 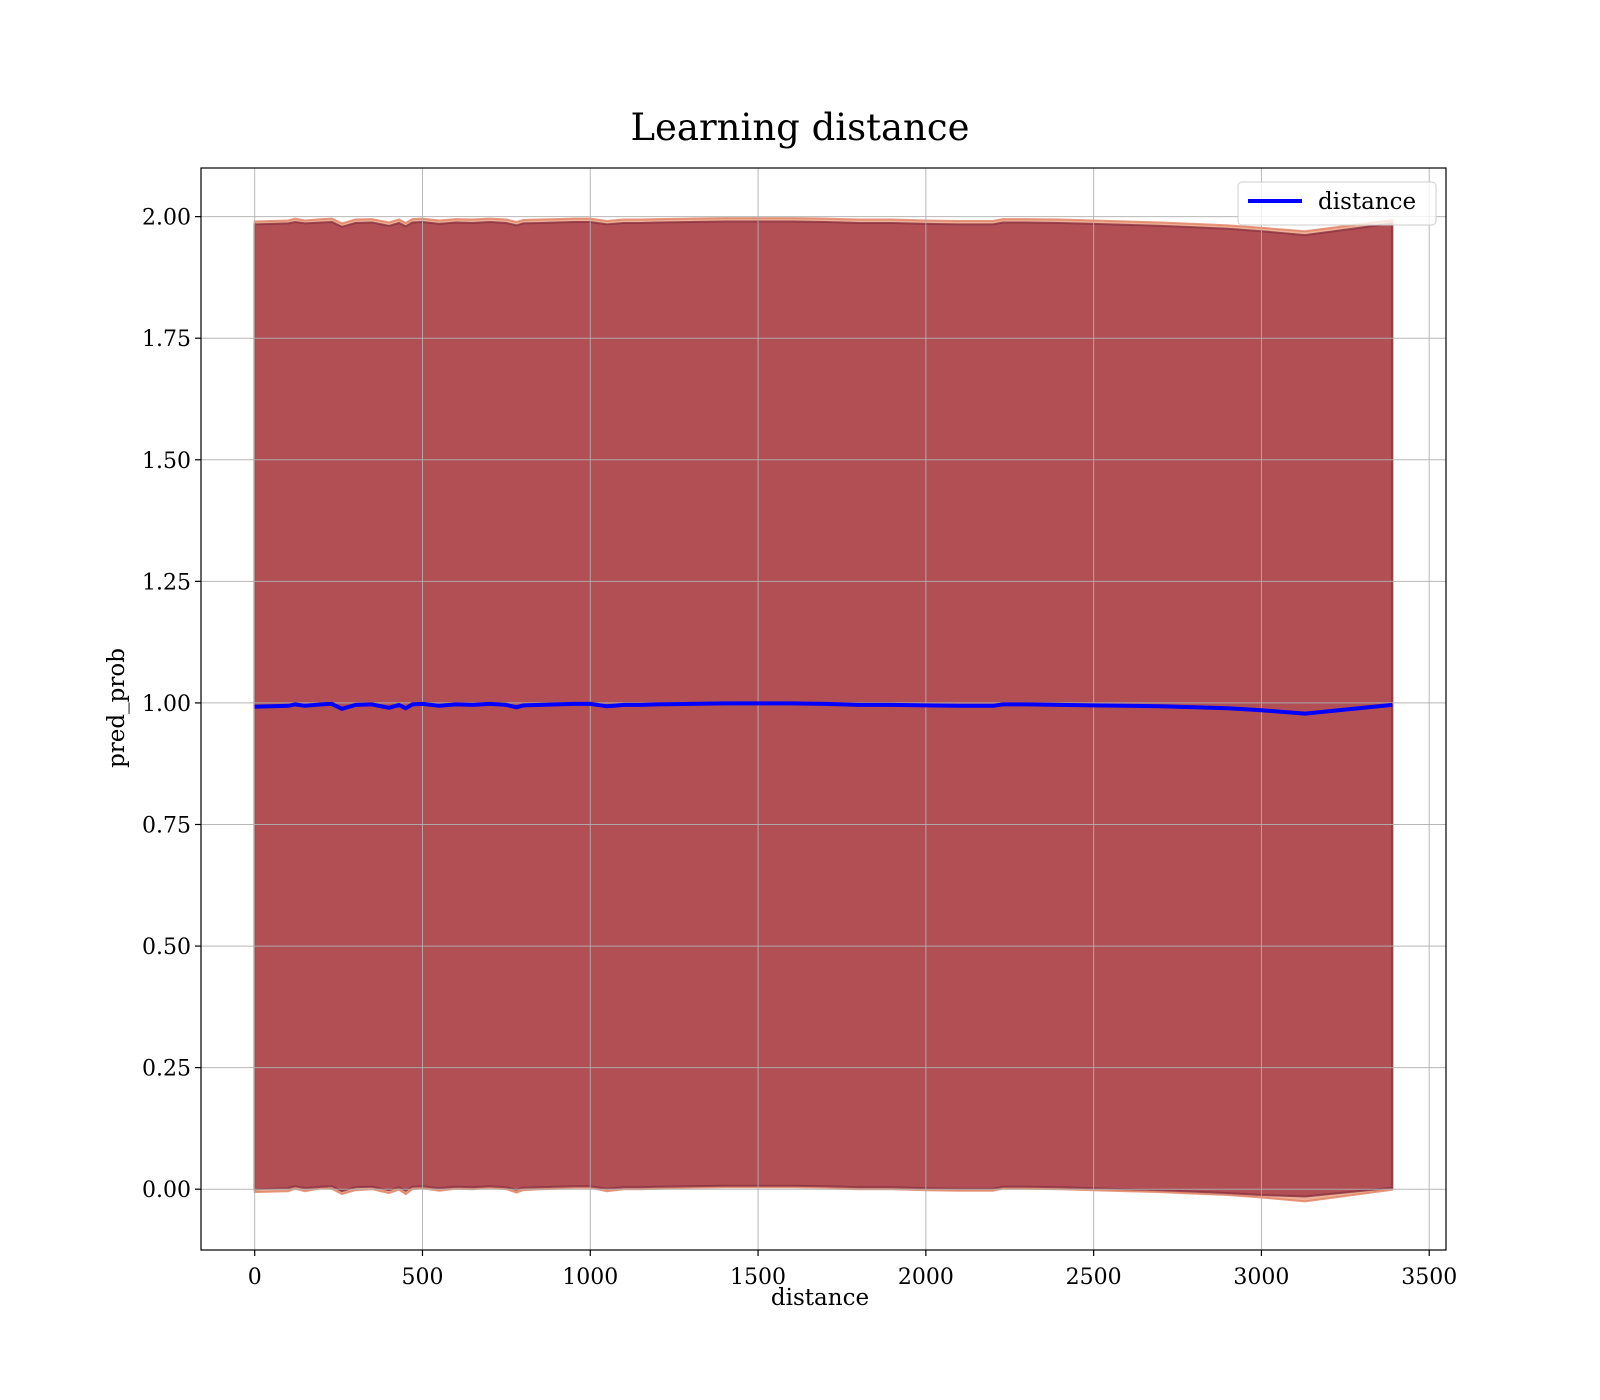 What do you see at coordinates (166, 582) in the screenshot?
I see `y-tick-label-5: 1.25` at bounding box center [166, 582].